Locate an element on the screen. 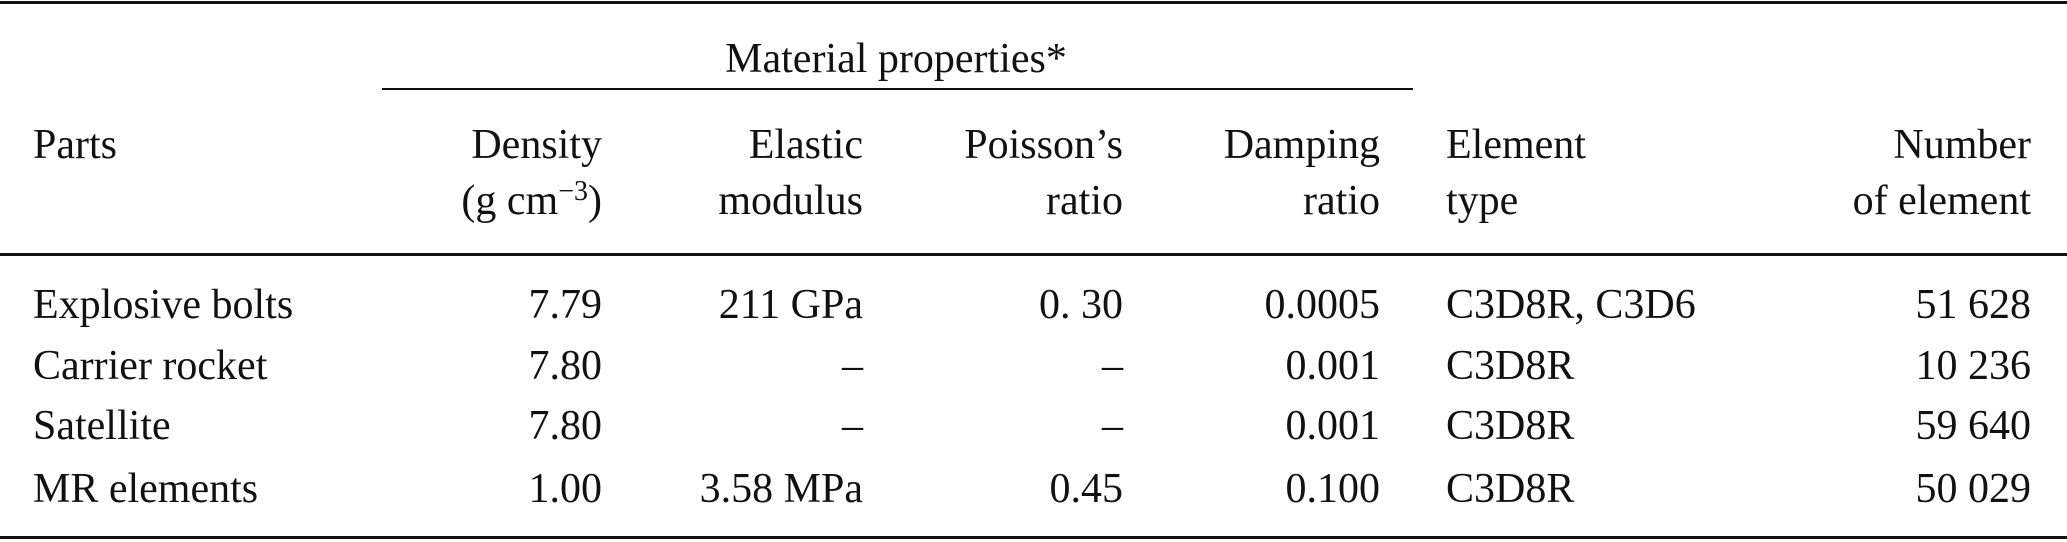  header-text: Element is located at coordinates (1516, 145).